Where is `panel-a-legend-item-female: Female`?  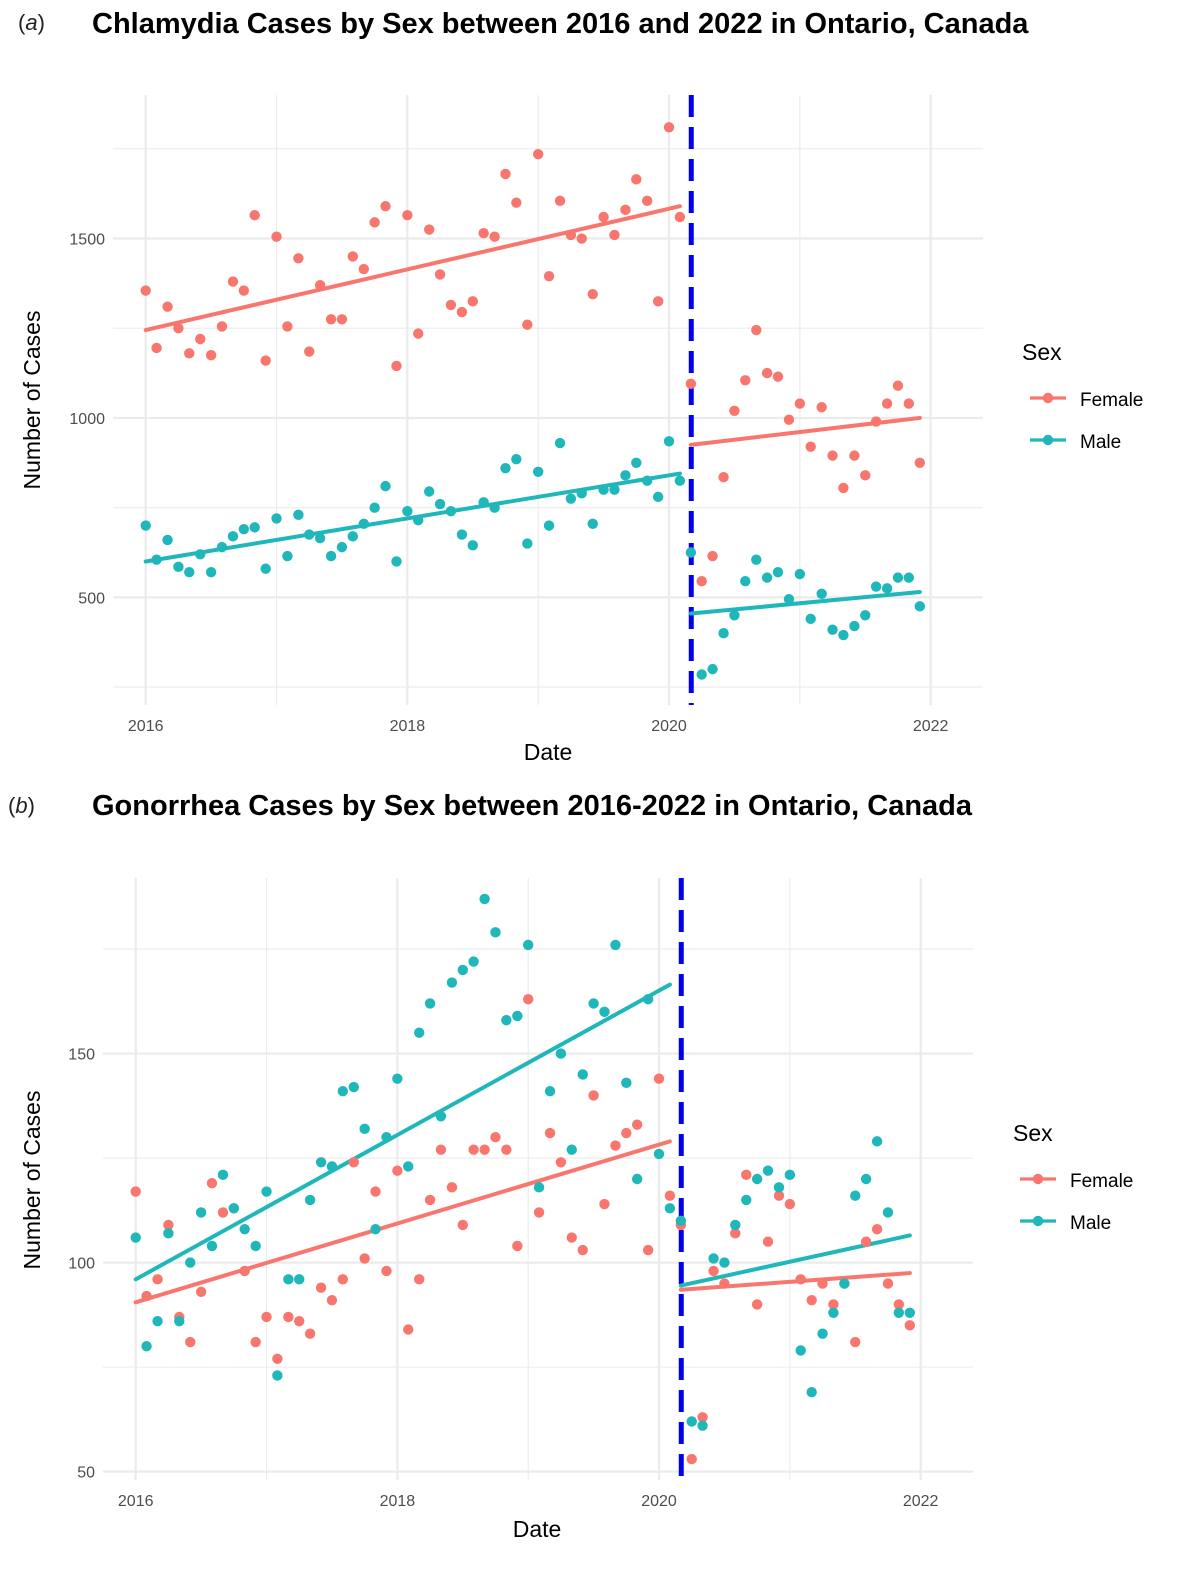
panel-a-legend-item-female: Female is located at coordinates (1086, 400).